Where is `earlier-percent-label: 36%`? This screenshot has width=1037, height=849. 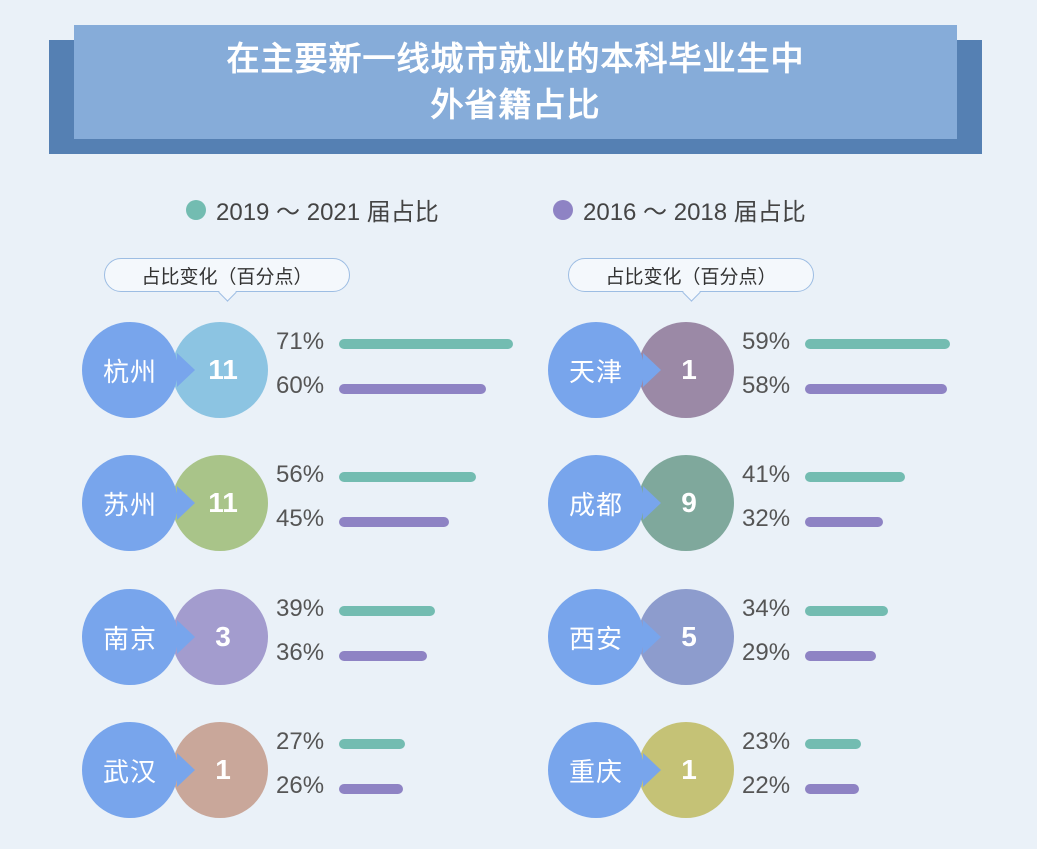
earlier-percent-label: 36% is located at coordinates (300, 652).